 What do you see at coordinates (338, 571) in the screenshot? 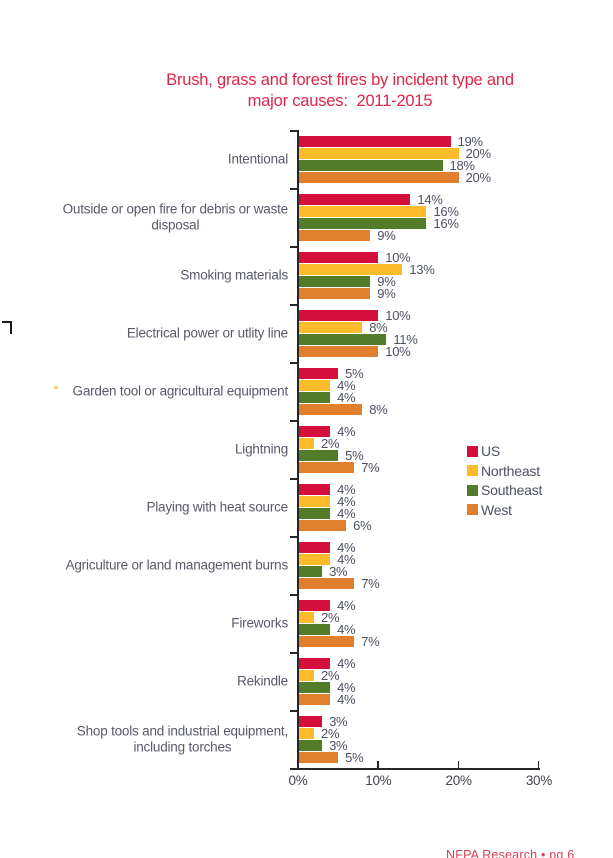
I see `value-label: 3%` at bounding box center [338, 571].